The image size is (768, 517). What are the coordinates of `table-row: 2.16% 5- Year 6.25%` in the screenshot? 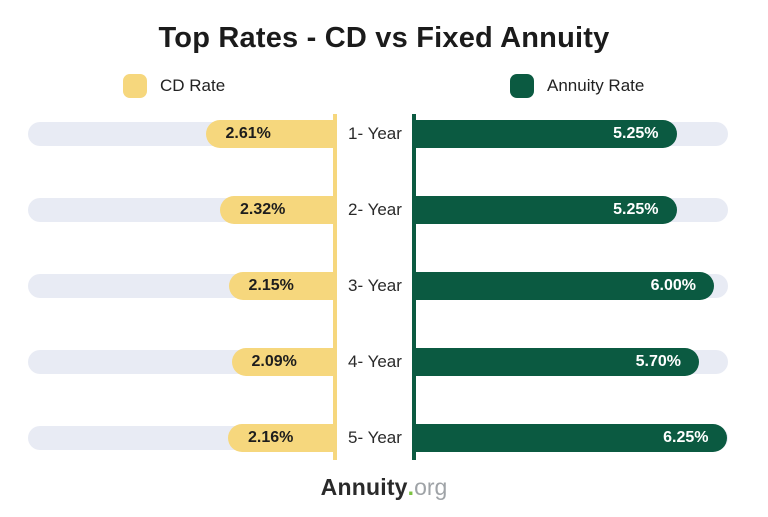 It's located at (384, 438).